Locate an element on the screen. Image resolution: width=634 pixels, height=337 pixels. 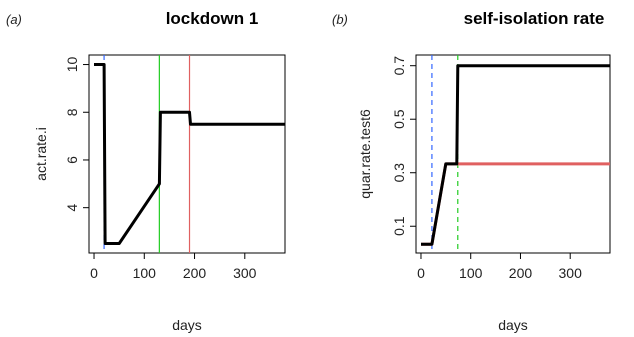
panel-a-y-axis-label: act.rate.i is located at coordinates (41, 154).